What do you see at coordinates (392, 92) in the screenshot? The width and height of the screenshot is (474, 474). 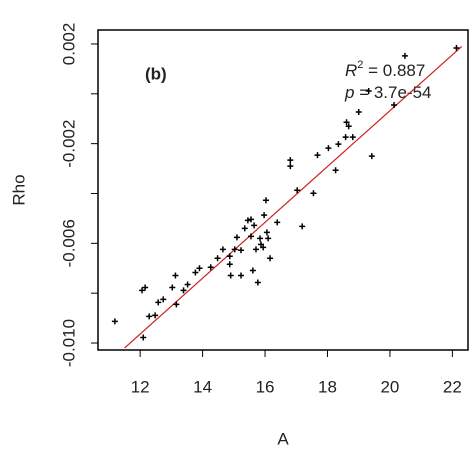 I see `p-value: = 3.7e-54` at bounding box center [392, 92].